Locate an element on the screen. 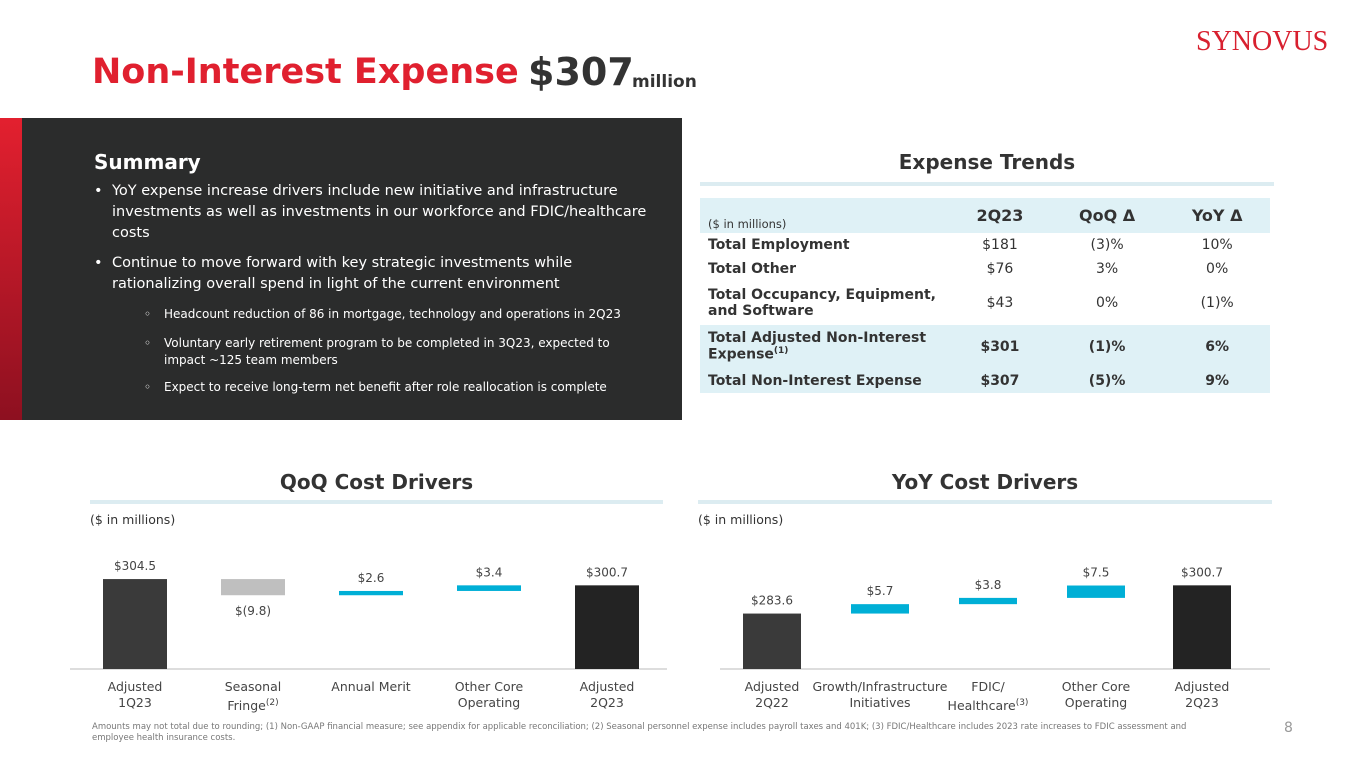 The image size is (1365, 768). cell: $76 is located at coordinates (1000, 269).